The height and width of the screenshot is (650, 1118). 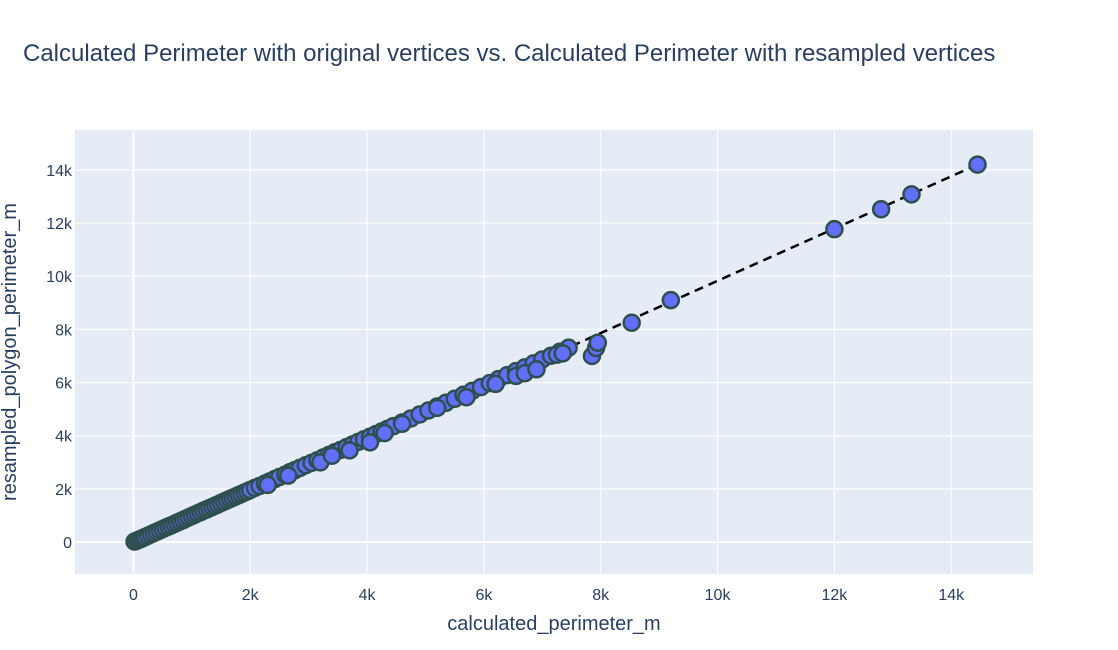 What do you see at coordinates (64, 490) in the screenshot?
I see `y-tick-label: 2k` at bounding box center [64, 490].